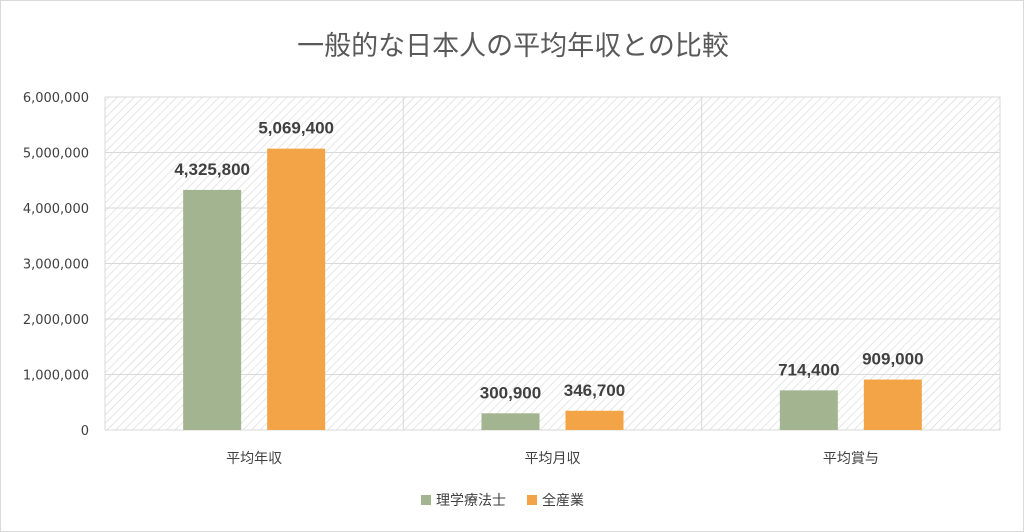 Image resolution: width=1024 pixels, height=532 pixels. Describe the element at coordinates (296, 128) in the screenshot. I see `data-label: 5,069,400` at that location.